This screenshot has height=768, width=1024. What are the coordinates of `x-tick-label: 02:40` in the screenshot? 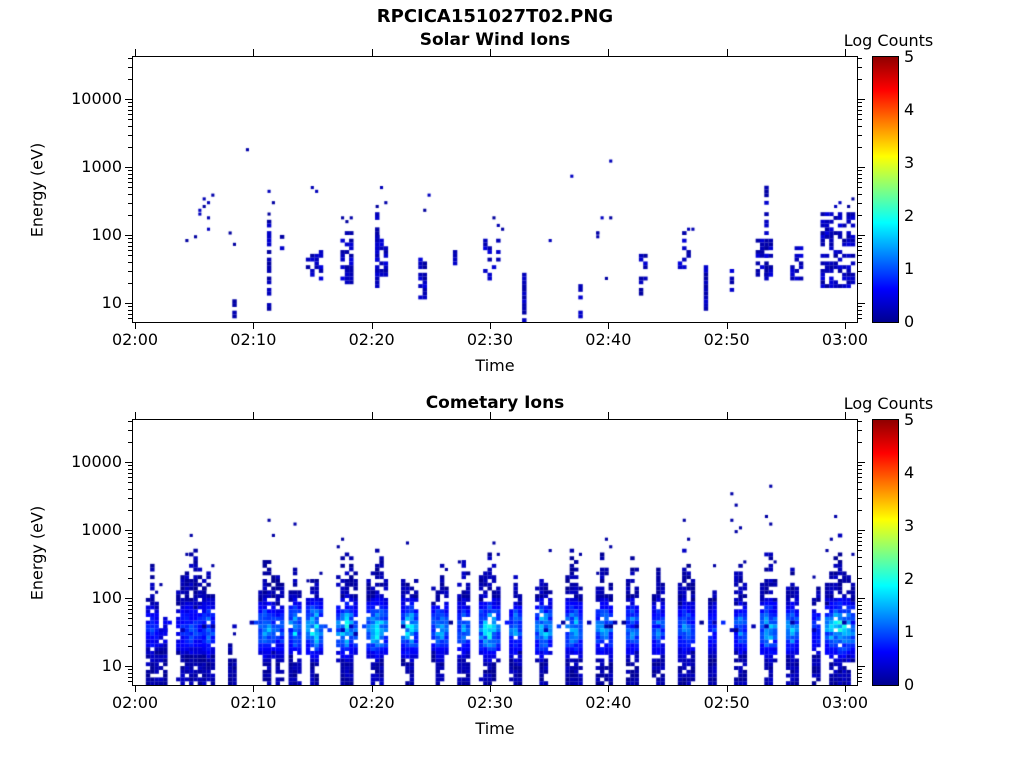 It's located at (608, 702).